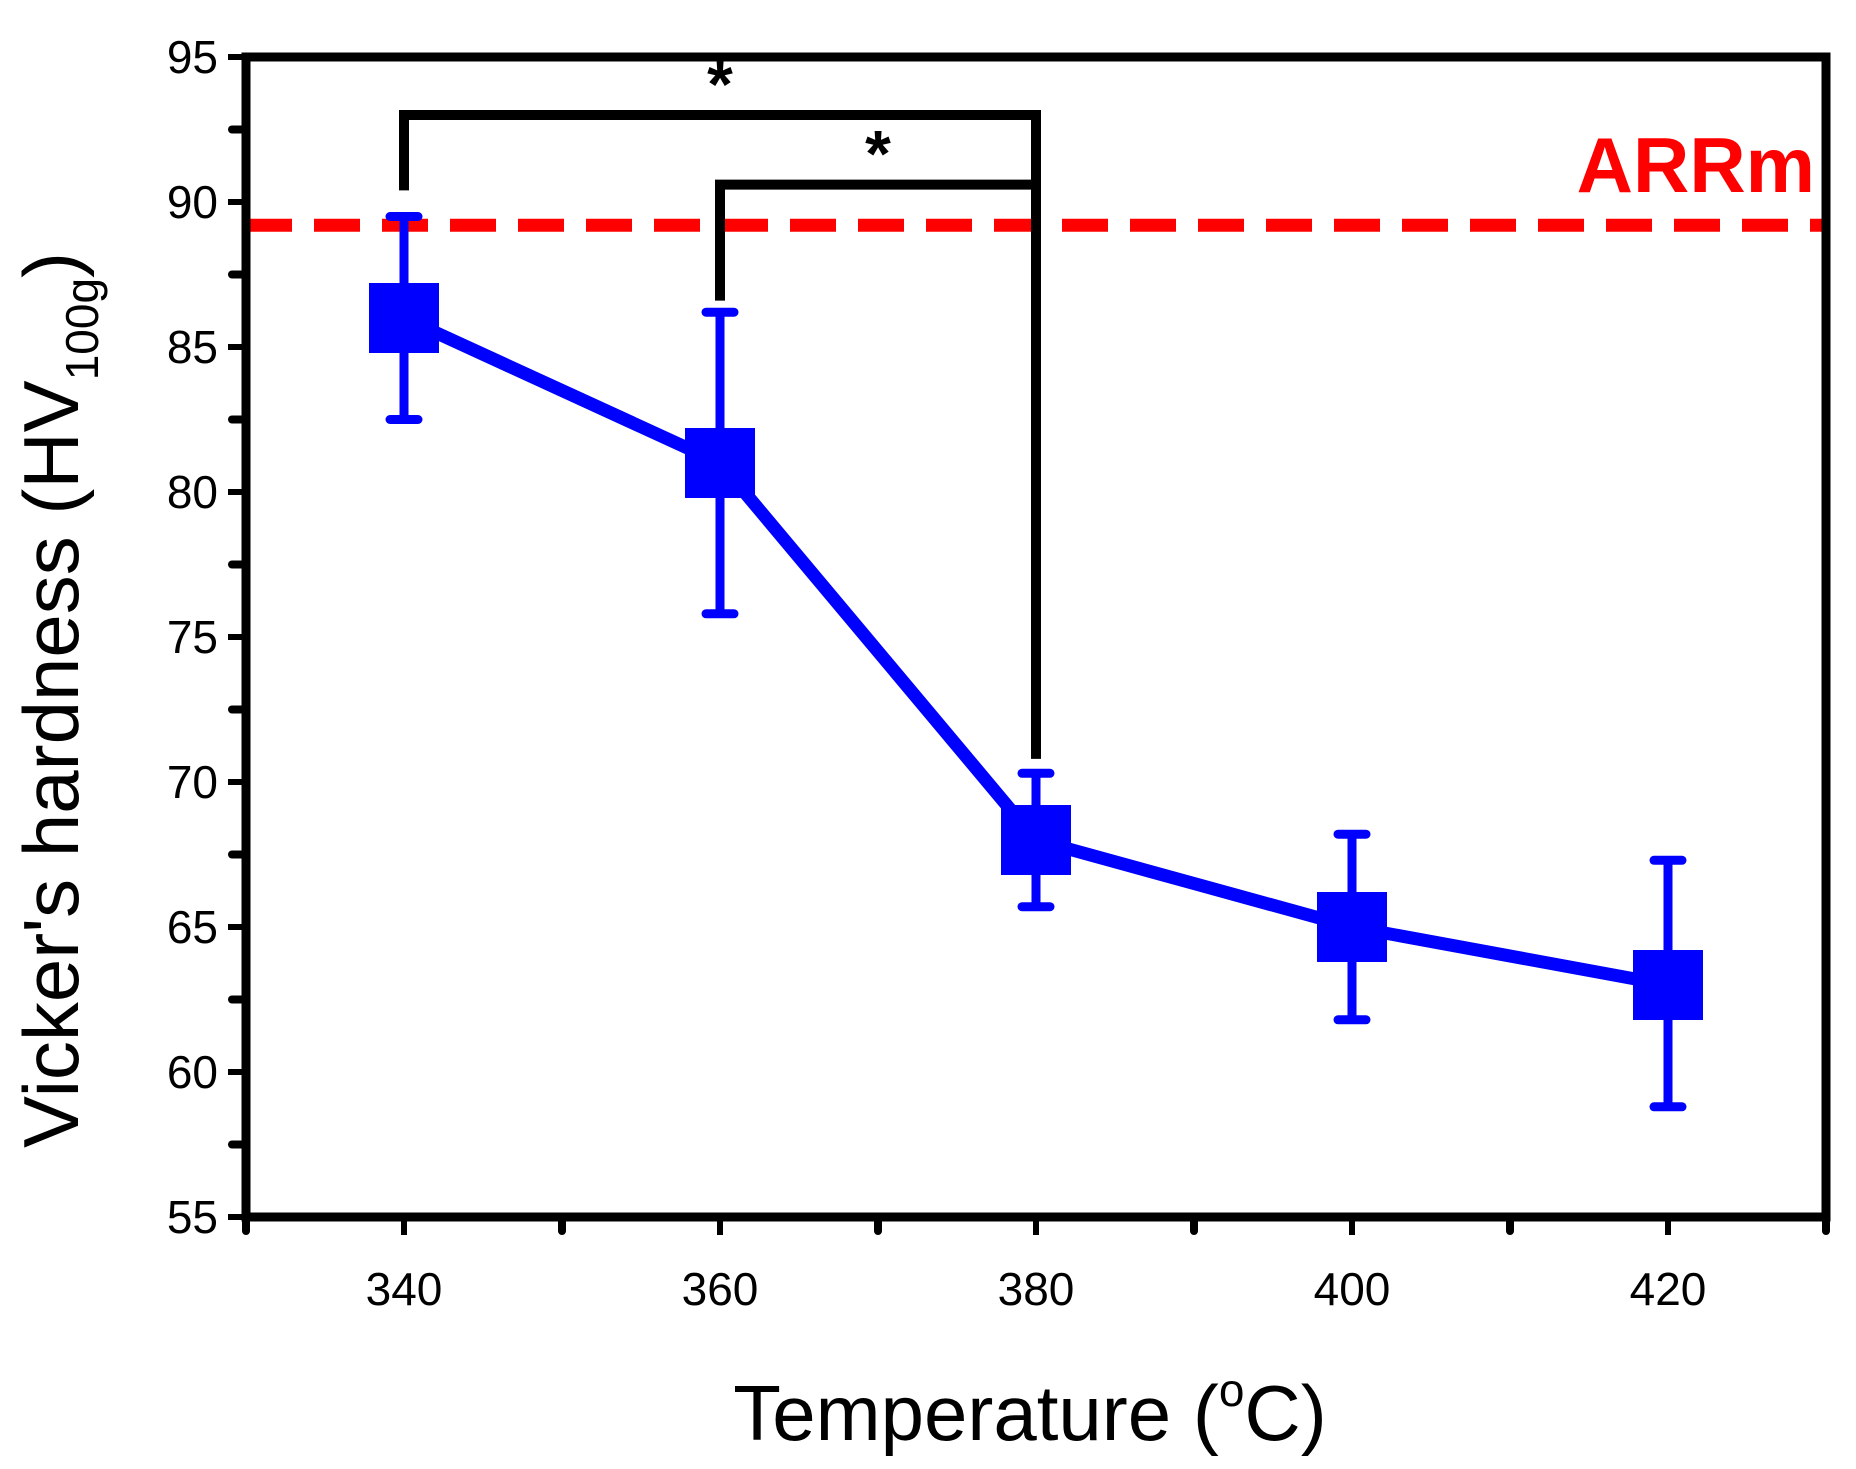 The width and height of the screenshot is (1856, 1469). I want to click on y-tick-label-80: 80, so click(192, 492).